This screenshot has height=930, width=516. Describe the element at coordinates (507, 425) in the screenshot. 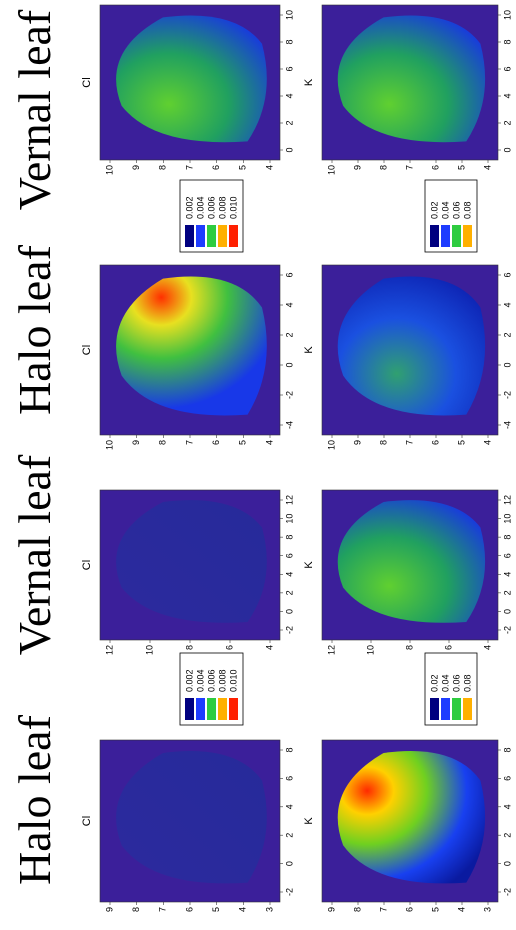

I see `x-tick-label: -4` at that location.